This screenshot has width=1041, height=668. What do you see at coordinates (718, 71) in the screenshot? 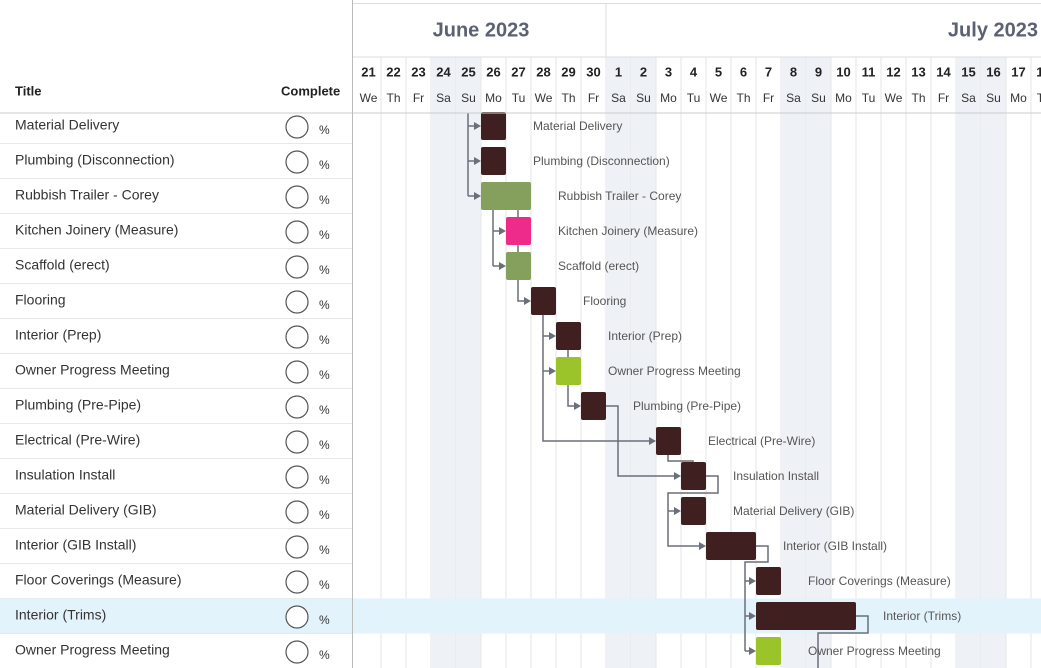
I see `day-number: 5` at bounding box center [718, 71].